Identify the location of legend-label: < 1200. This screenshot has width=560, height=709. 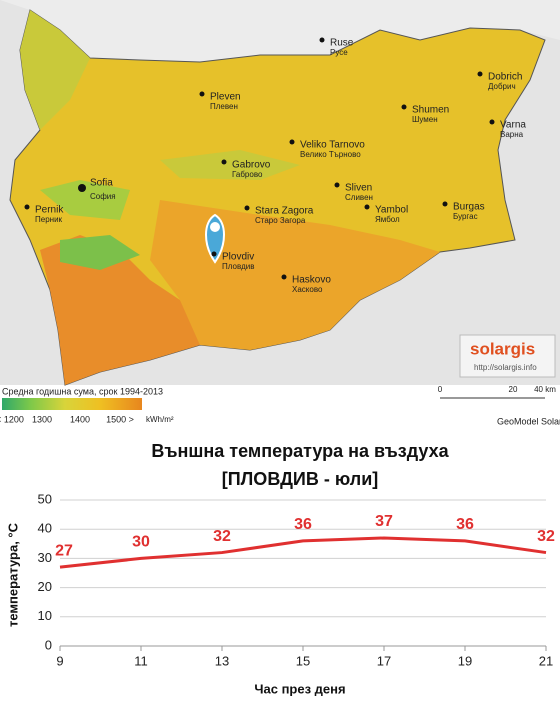
(12, 419).